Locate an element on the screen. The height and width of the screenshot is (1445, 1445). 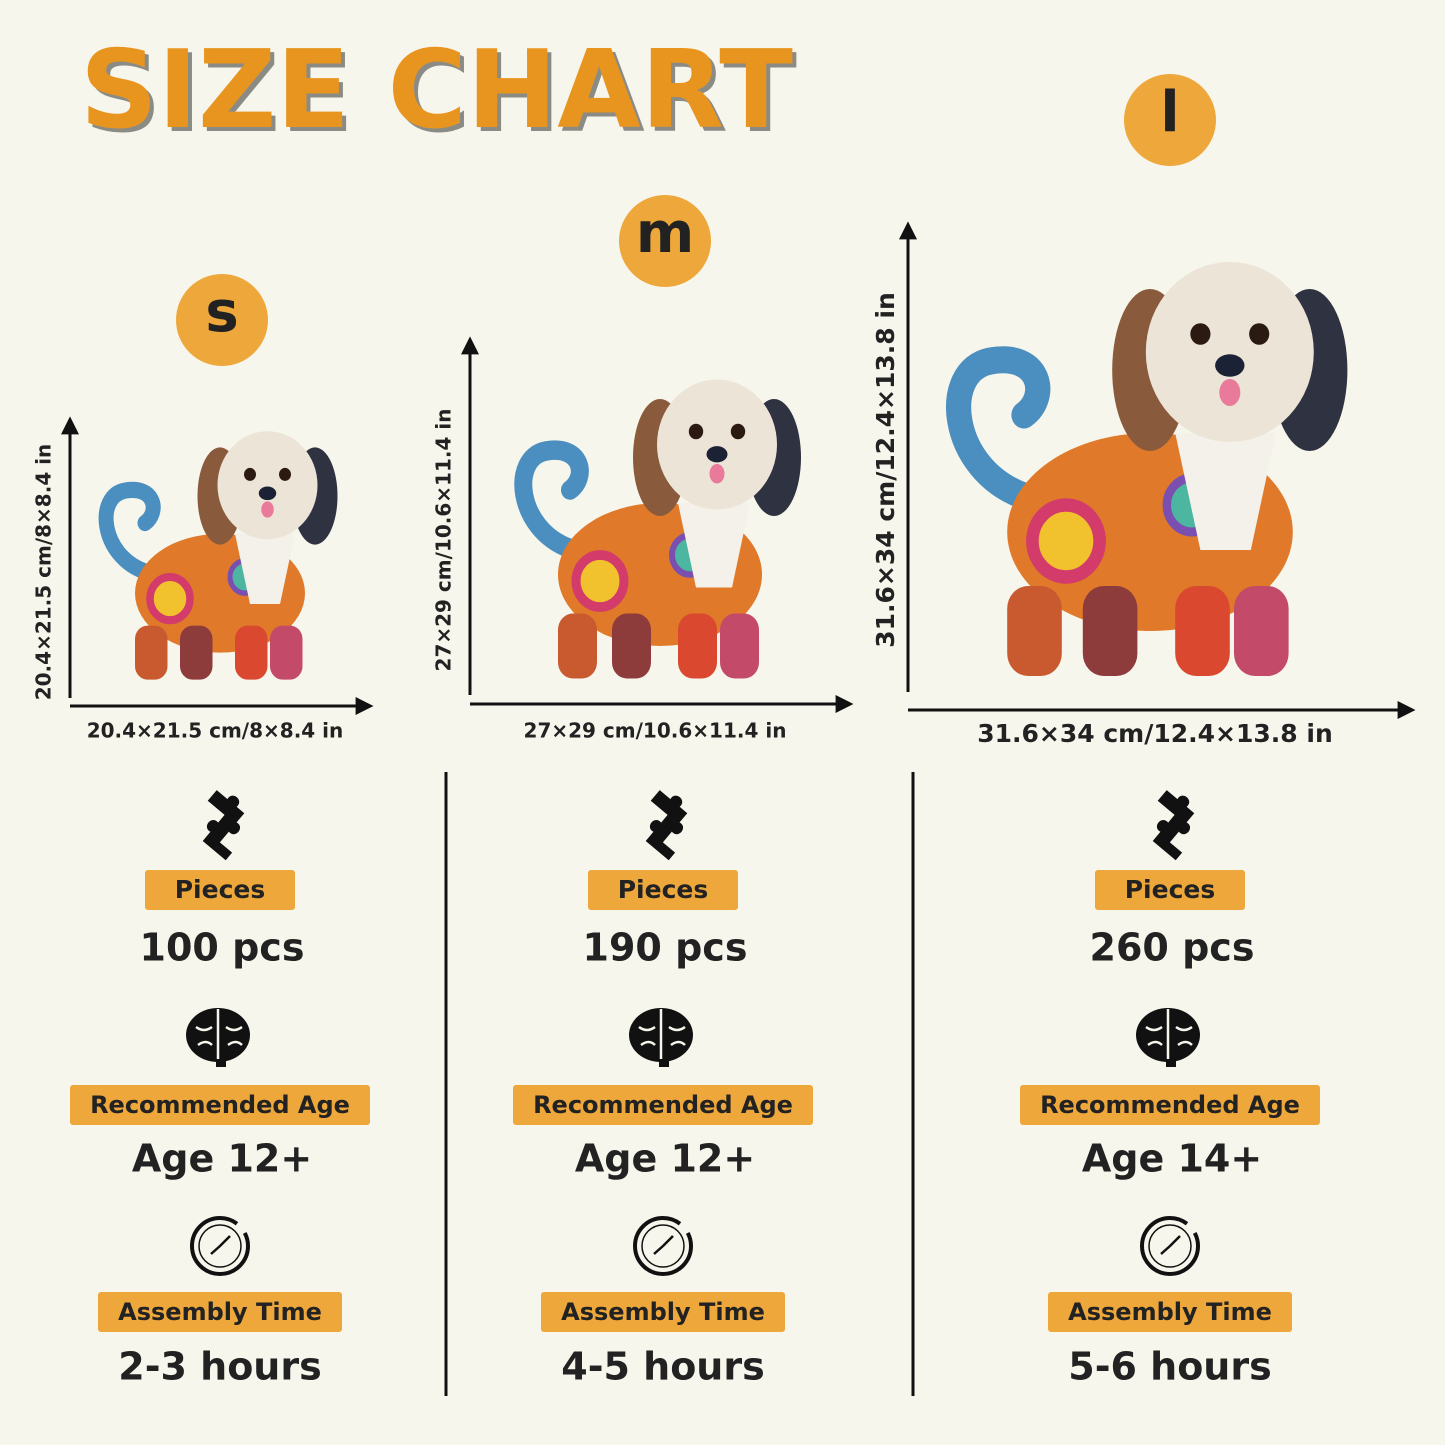
age-value: Age 14+ is located at coordinates (1172, 1159).